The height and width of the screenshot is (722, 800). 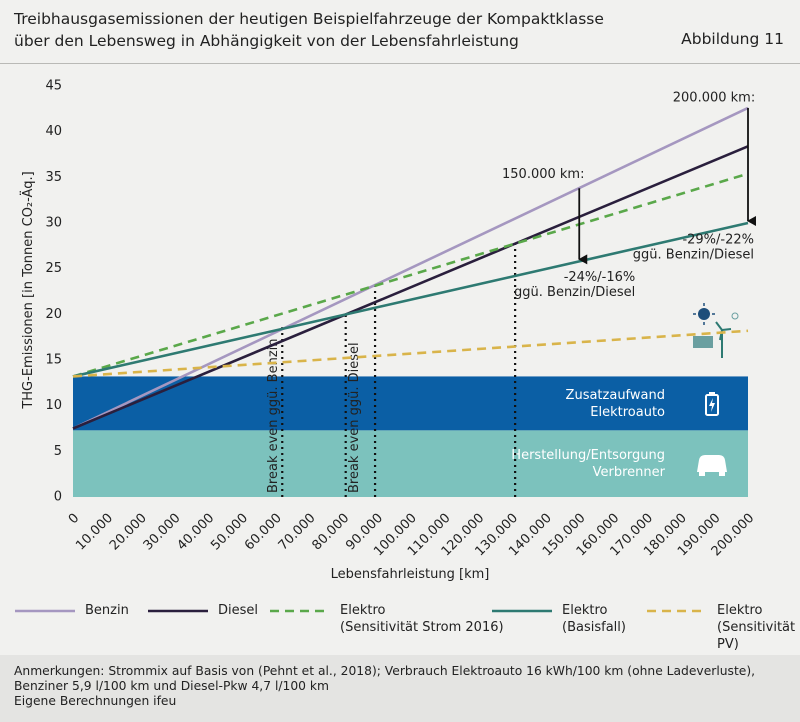 What do you see at coordinates (594, 619) in the screenshot?
I see `legend-label: Elektro (Basisfall)` at bounding box center [594, 619].